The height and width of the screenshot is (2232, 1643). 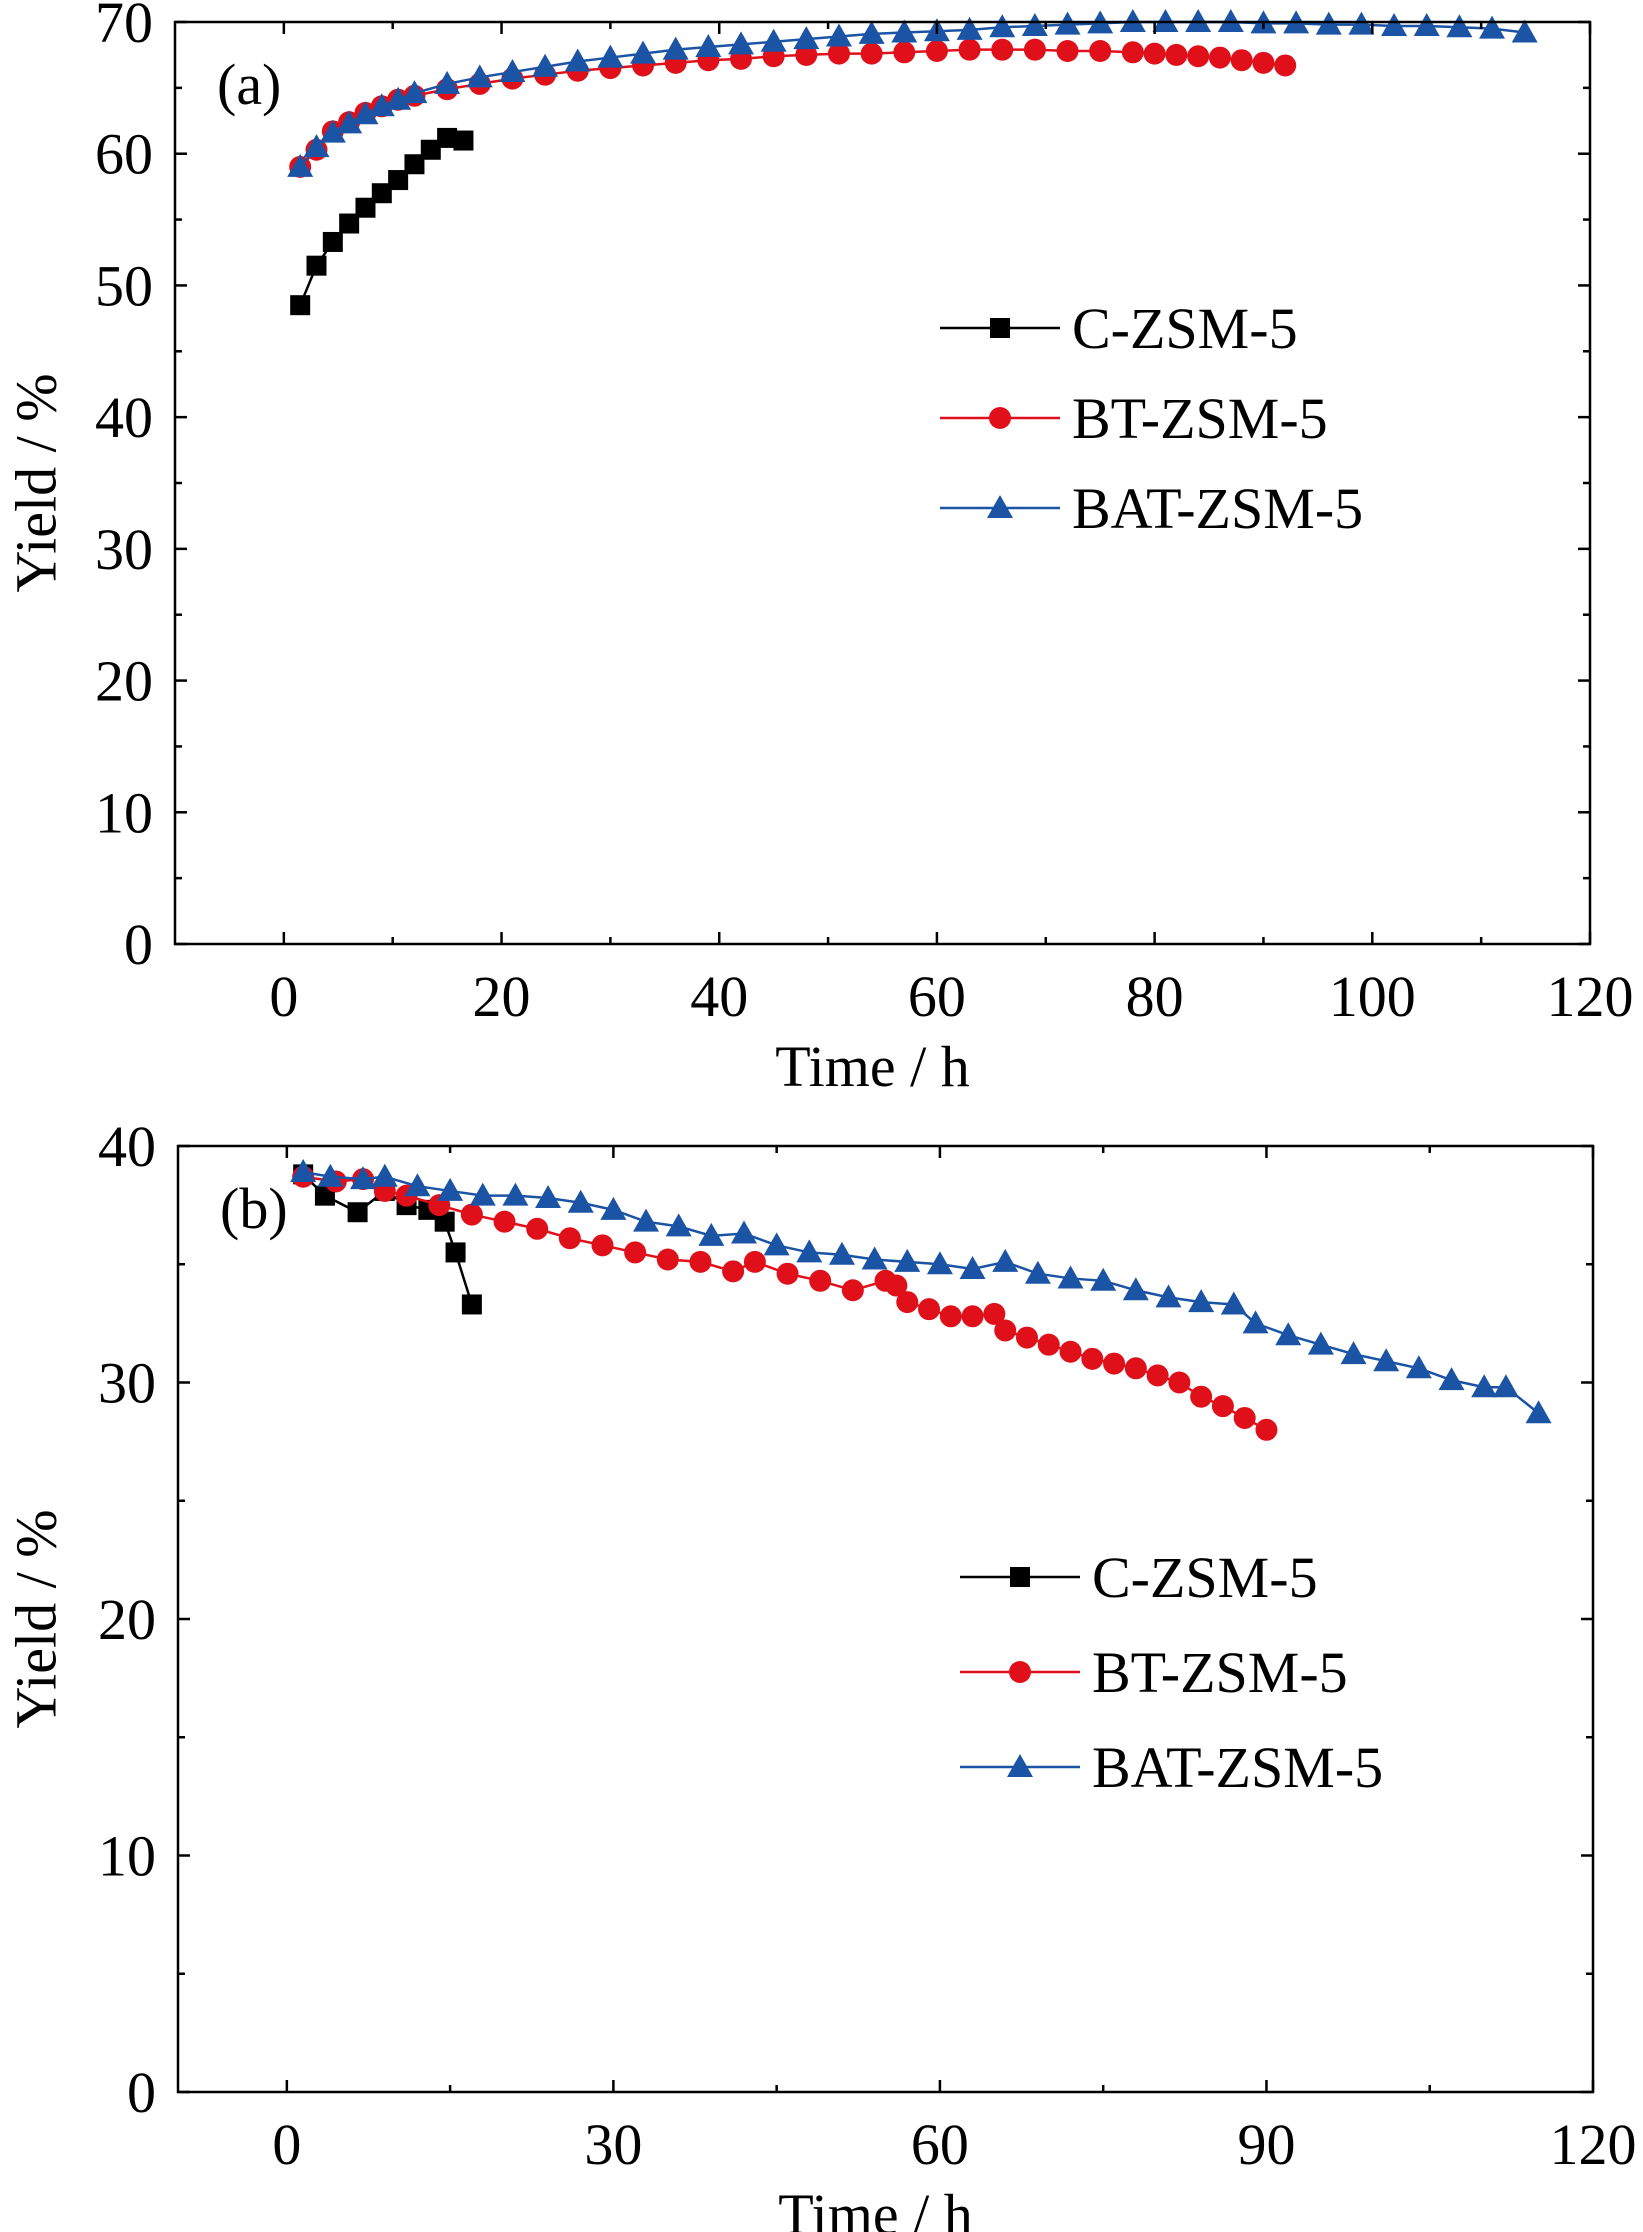 What do you see at coordinates (1266, 2144) in the screenshot?
I see `x-tick-label: 90` at bounding box center [1266, 2144].